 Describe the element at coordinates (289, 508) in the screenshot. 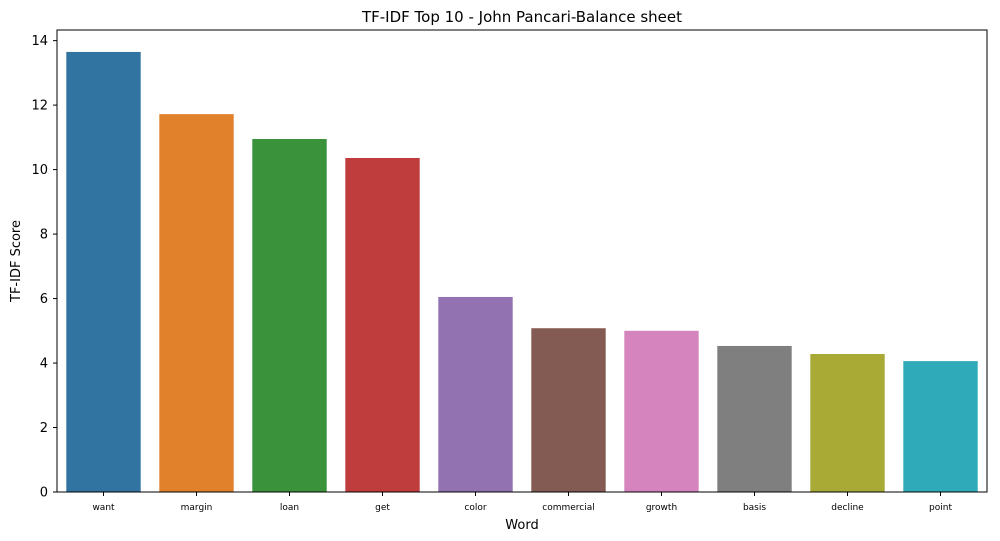

I see `x-tick-label: loan` at that location.